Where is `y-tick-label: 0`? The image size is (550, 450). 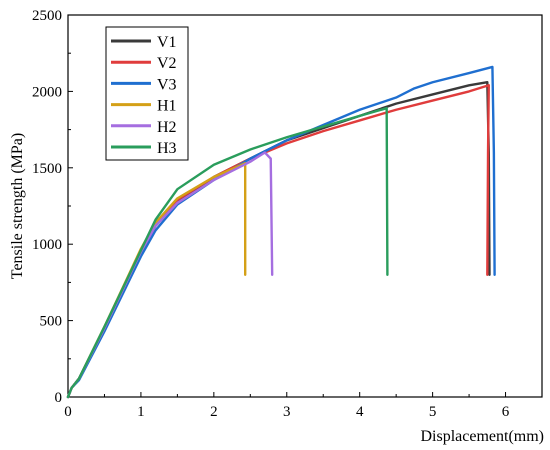
y-tick-label: 0 is located at coordinates (59, 398).